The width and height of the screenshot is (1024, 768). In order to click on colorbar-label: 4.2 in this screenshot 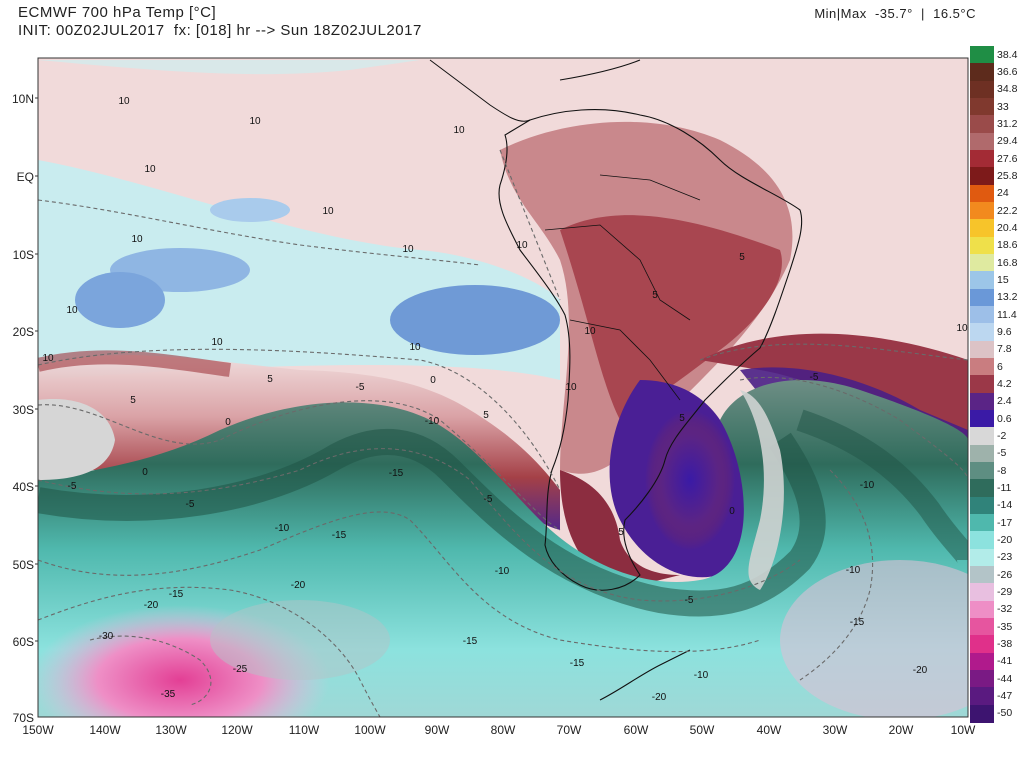, I will do `click(1004, 384)`.